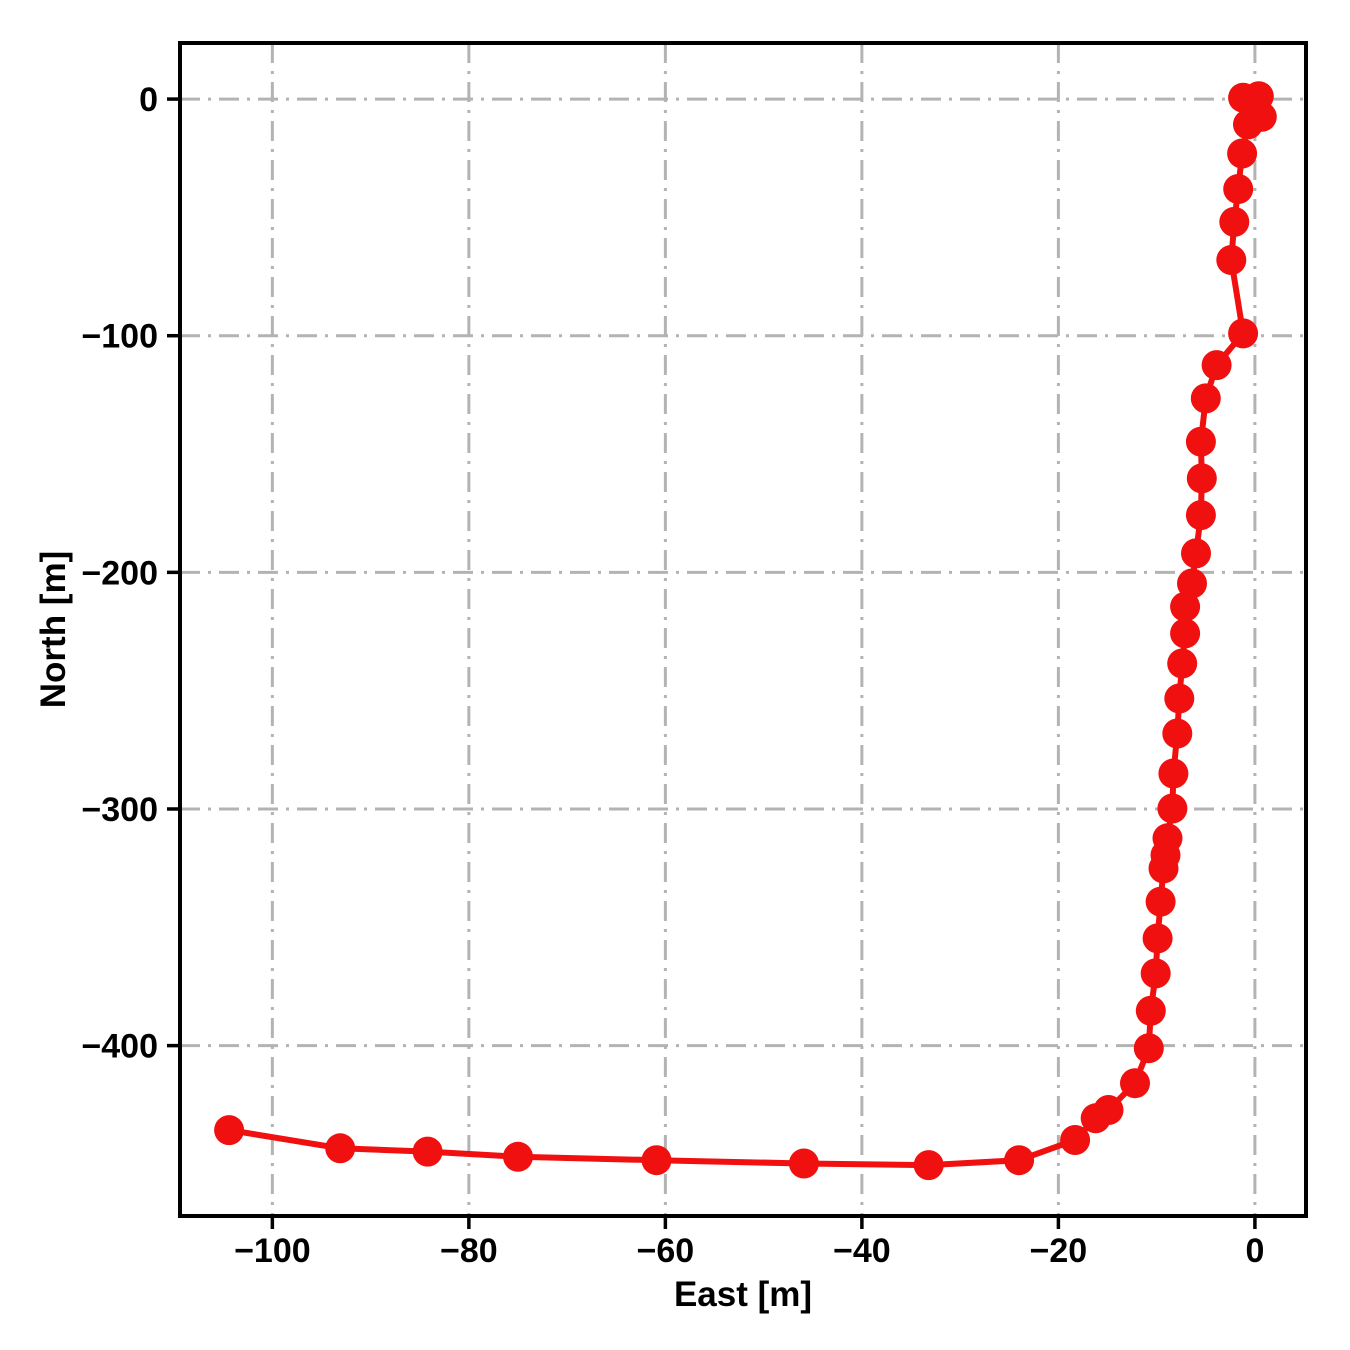 The image size is (1350, 1350). Describe the element at coordinates (1254, 1251) in the screenshot. I see `x-tick-label: 0` at that location.